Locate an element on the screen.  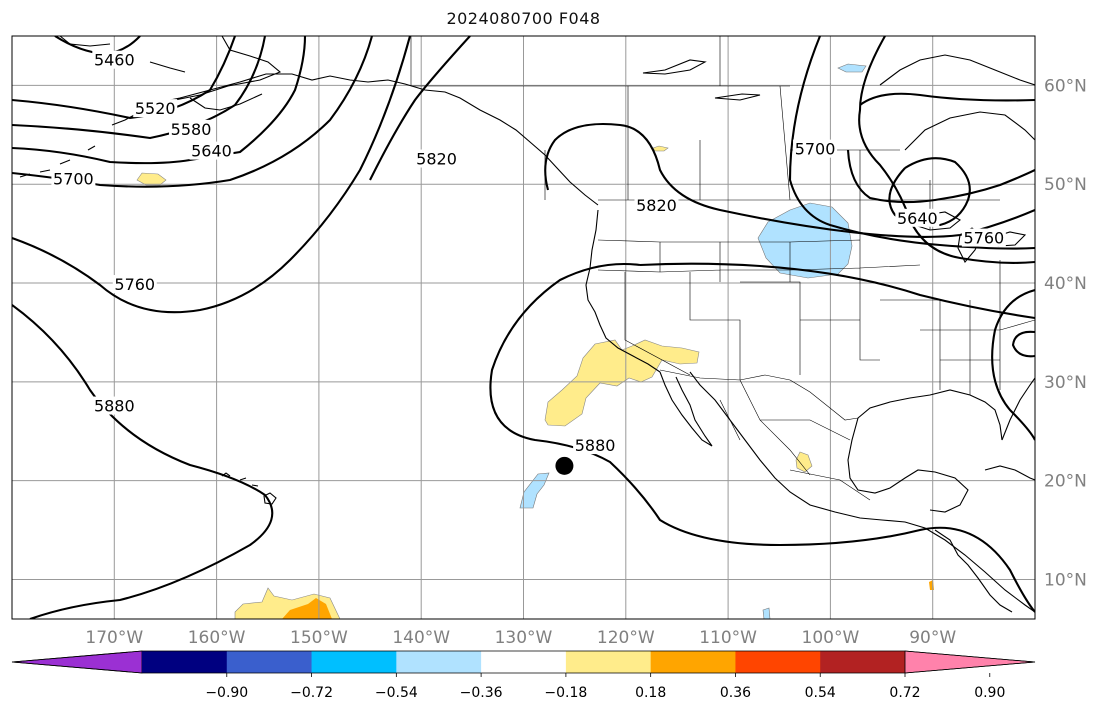
positive-anomaly-sw-us is located at coordinates (622, 383).